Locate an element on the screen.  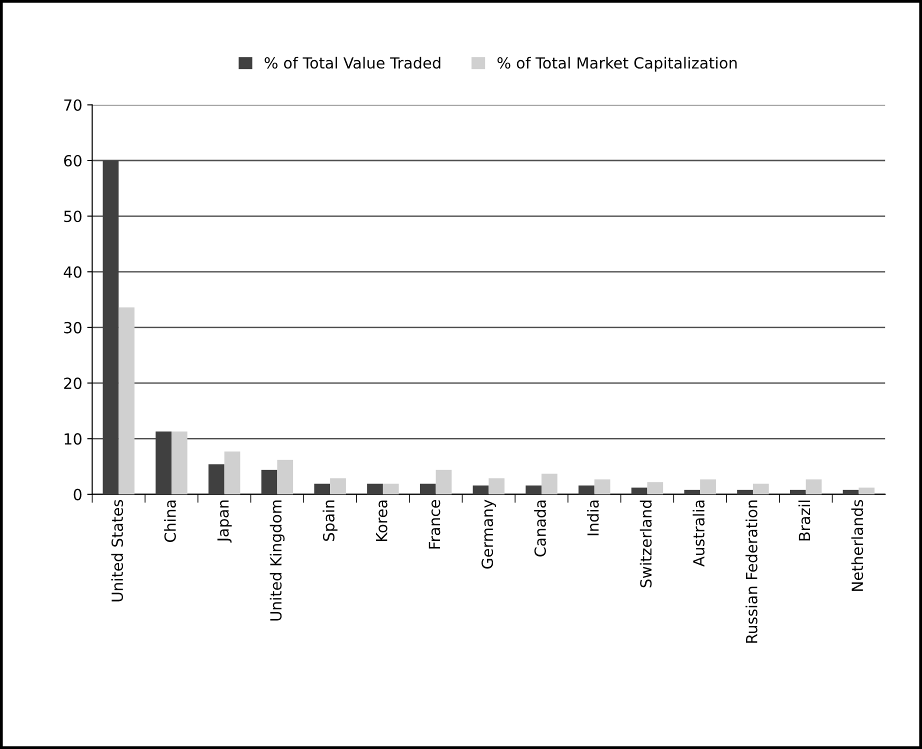
y-tick-label: 60 is located at coordinates (73, 160).